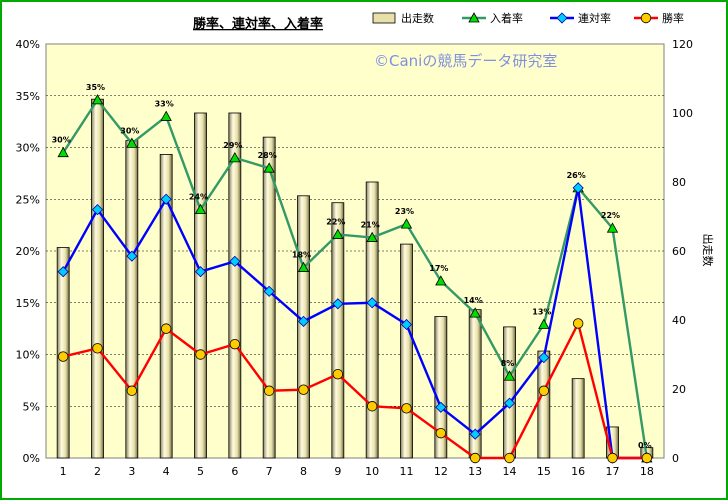 Image resolution: width=728 pixels, height=500 pixels. What do you see at coordinates (475, 471) in the screenshot?
I see `x-tick-label: 13` at bounding box center [475, 471].